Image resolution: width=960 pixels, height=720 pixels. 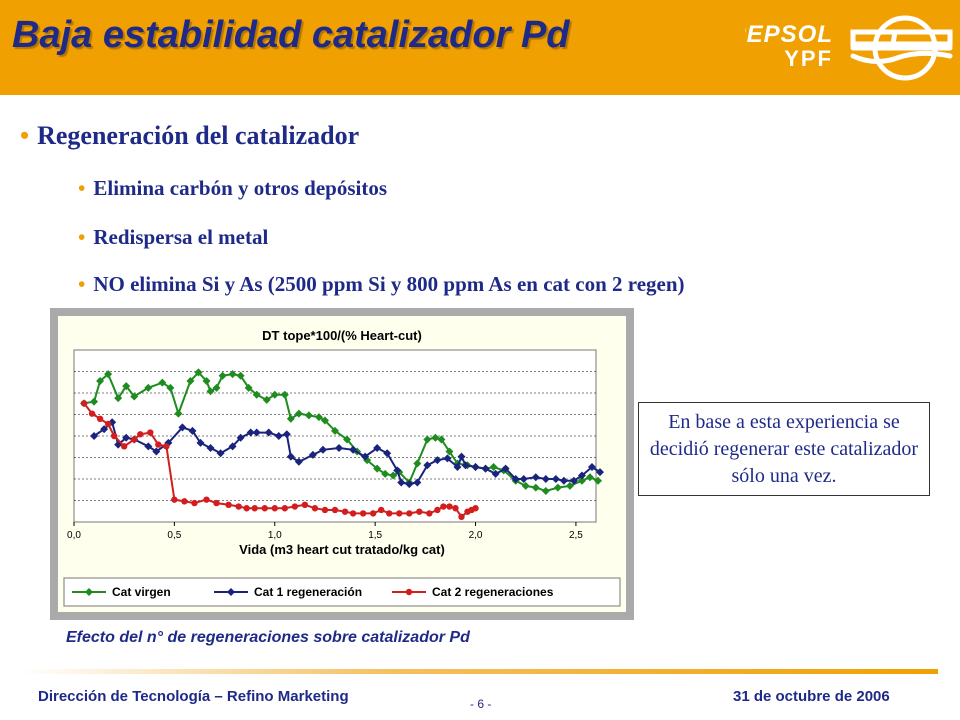 What do you see at coordinates (476, 535) in the screenshot?
I see `x-tick-label: 2,0` at bounding box center [476, 535].